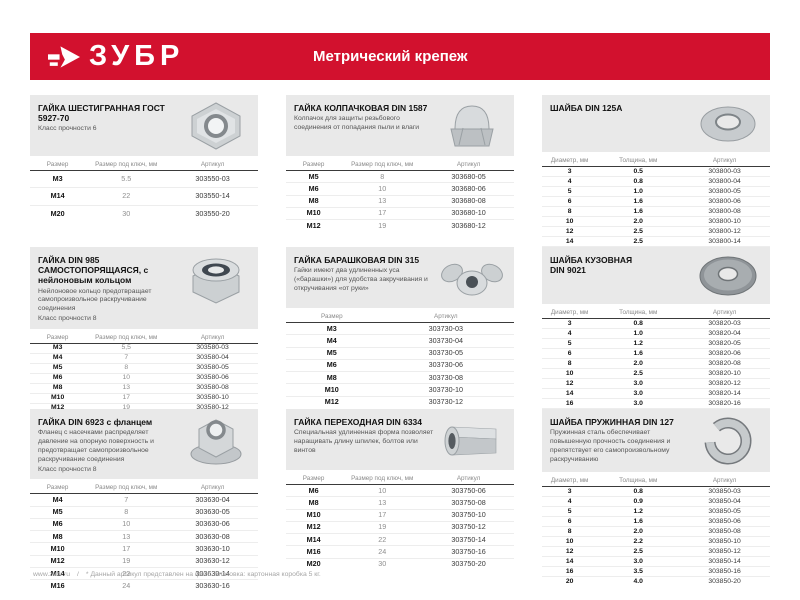  What do you see at coordinates (724, 501) in the screenshot?
I see `article-cell: 303850-04` at bounding box center [724, 501].